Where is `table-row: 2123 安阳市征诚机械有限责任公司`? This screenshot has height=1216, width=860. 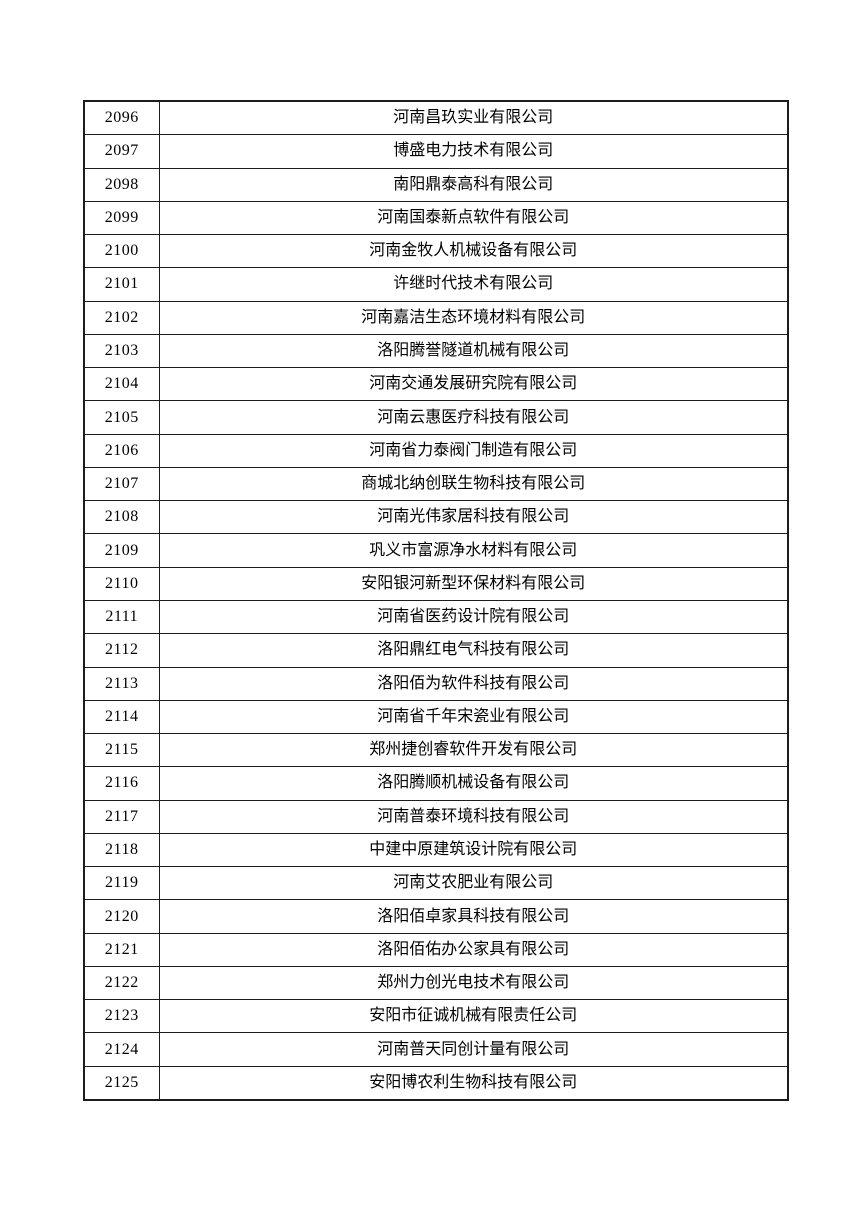 table-row: 2123 安阳市征诚机械有限责任公司 is located at coordinates (436, 1016).